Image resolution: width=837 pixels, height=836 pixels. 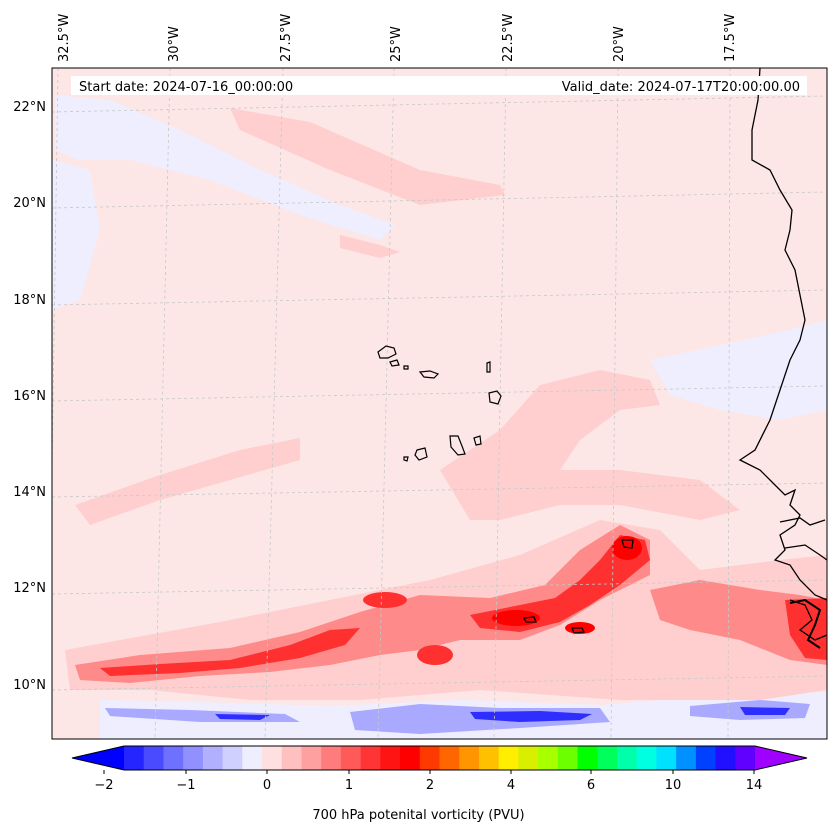 What do you see at coordinates (418, 815) in the screenshot?
I see `colorbar-label: 700 hPa potenital vorticity (PVU)` at bounding box center [418, 815].